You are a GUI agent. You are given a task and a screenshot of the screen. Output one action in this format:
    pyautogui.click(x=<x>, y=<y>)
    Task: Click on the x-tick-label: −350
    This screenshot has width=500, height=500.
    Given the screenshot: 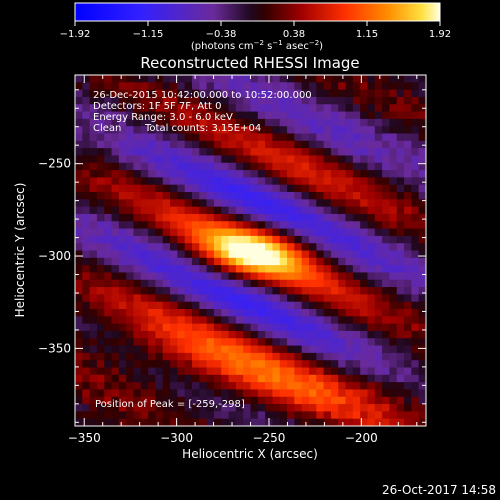 What is the action you would take?
    pyautogui.click(x=84, y=438)
    